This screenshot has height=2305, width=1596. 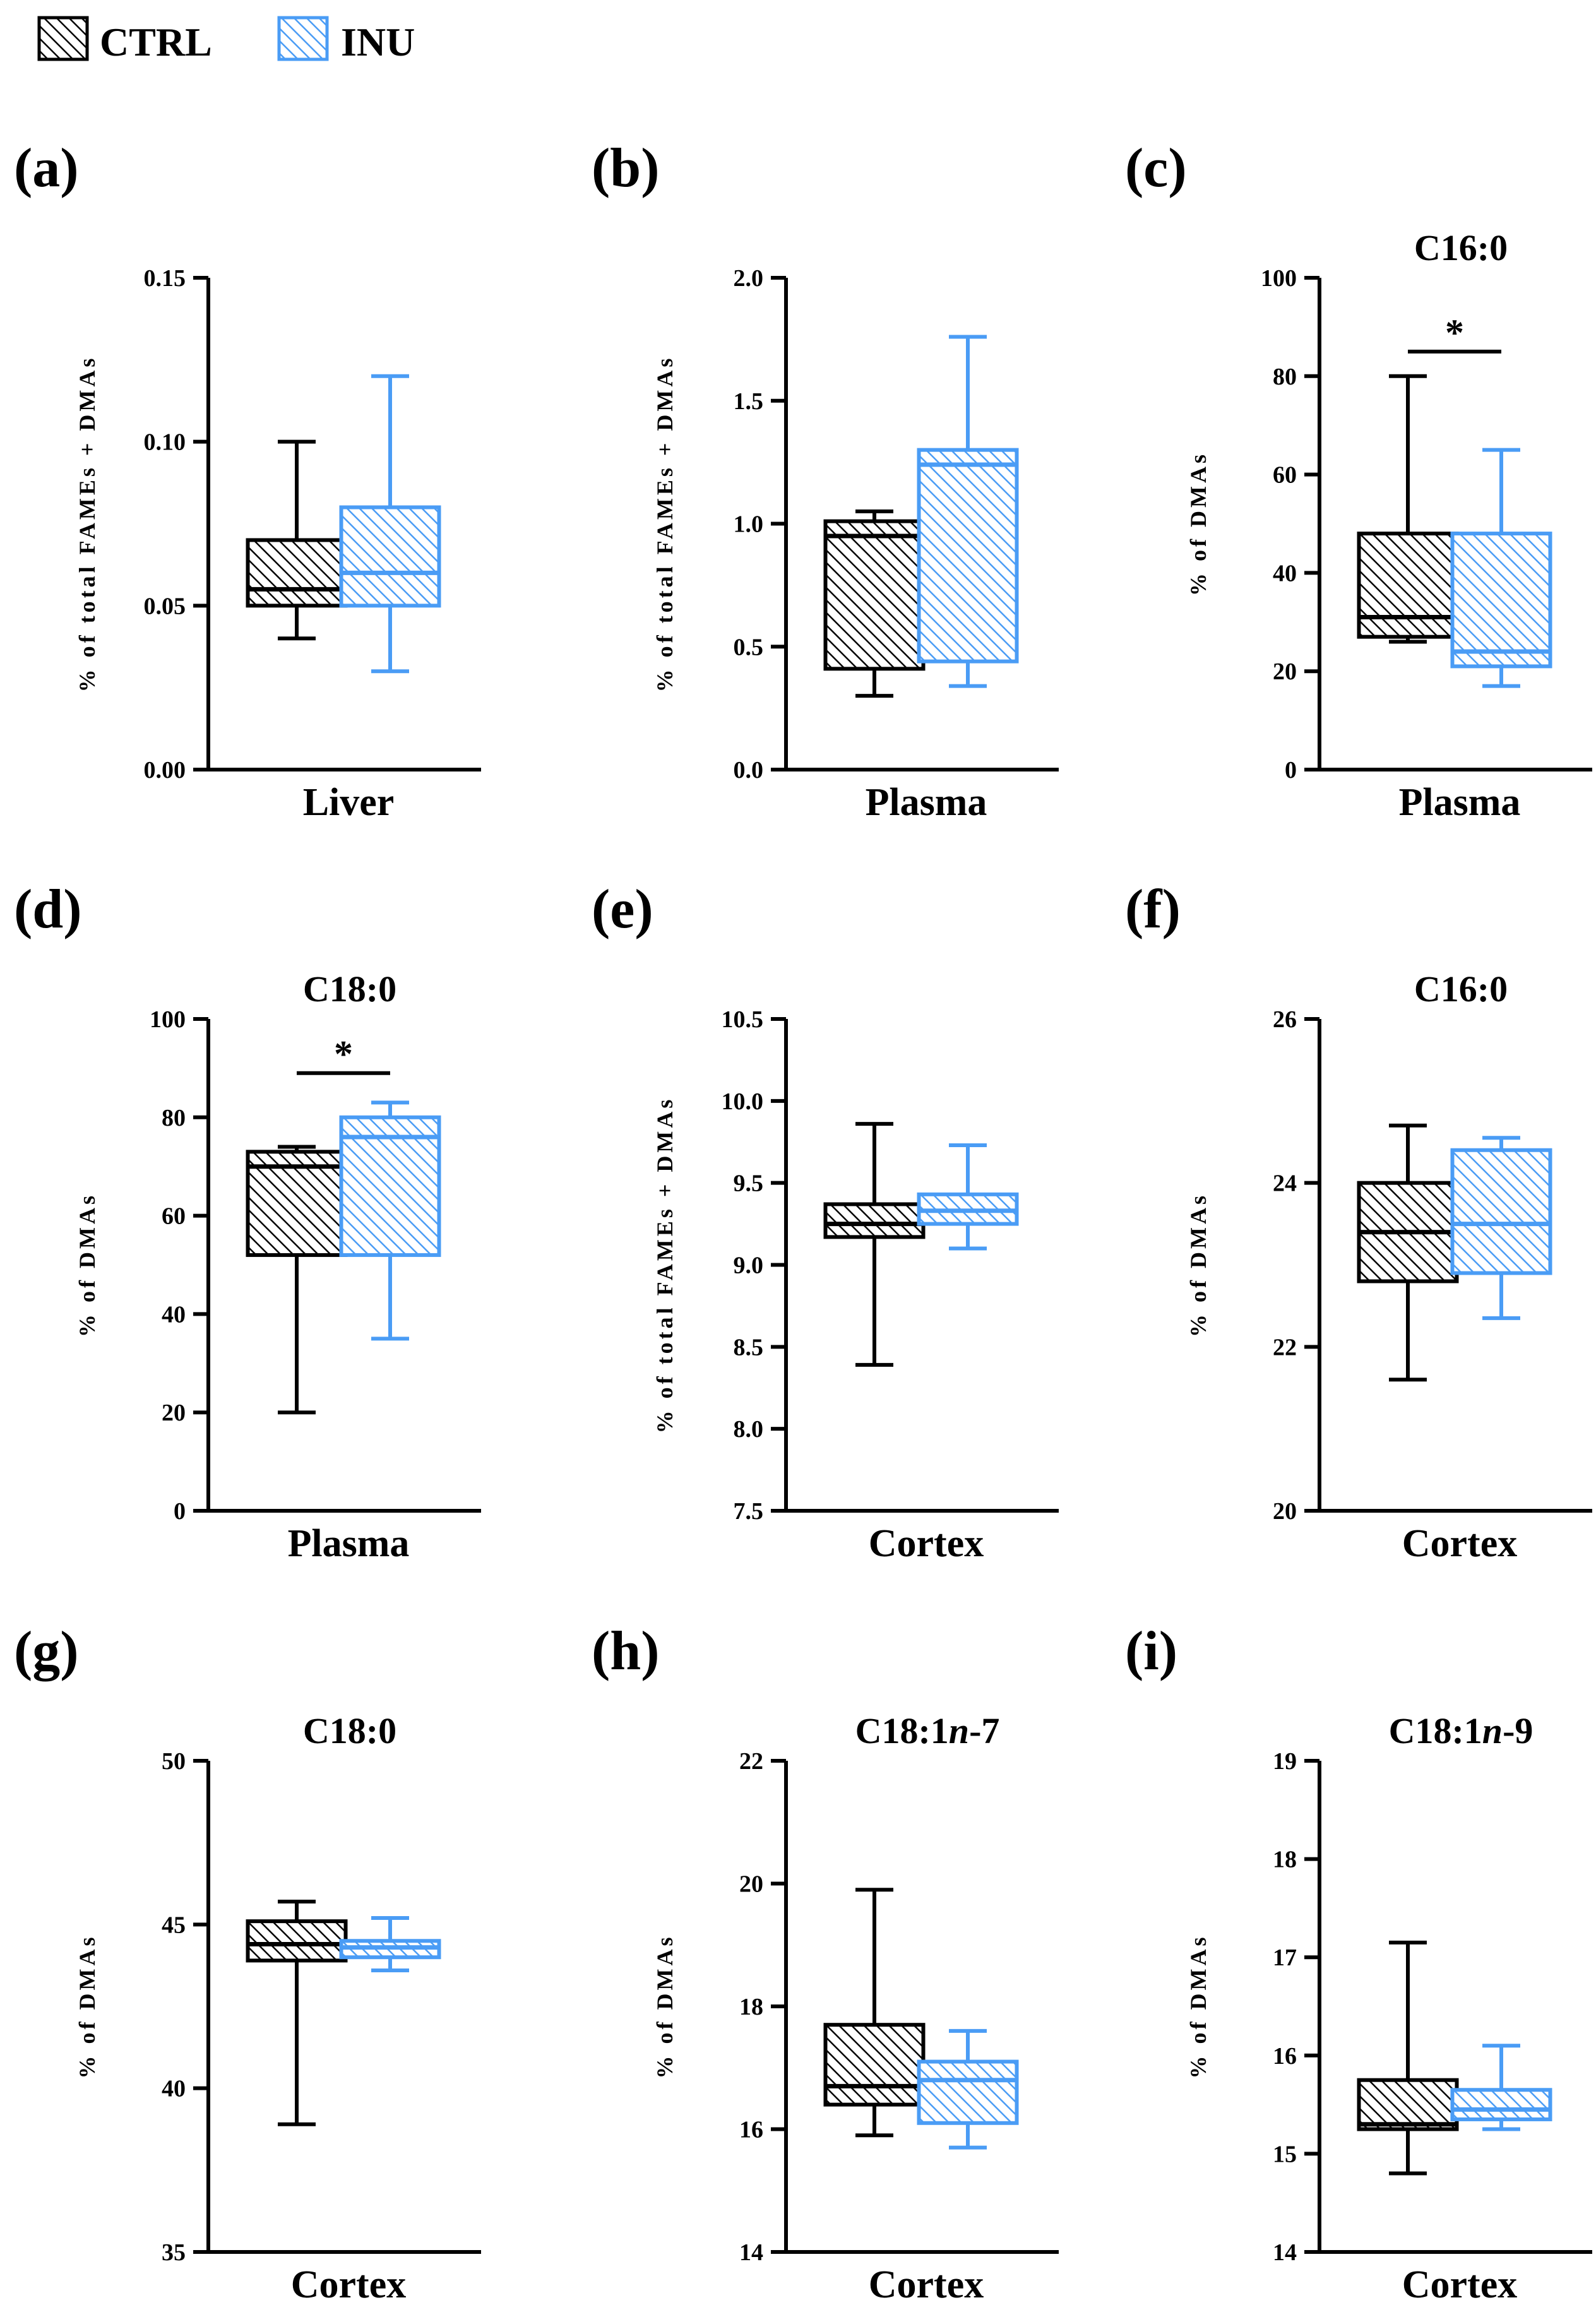 I want to click on legend: CTRL INU, so click(x=226, y=40).